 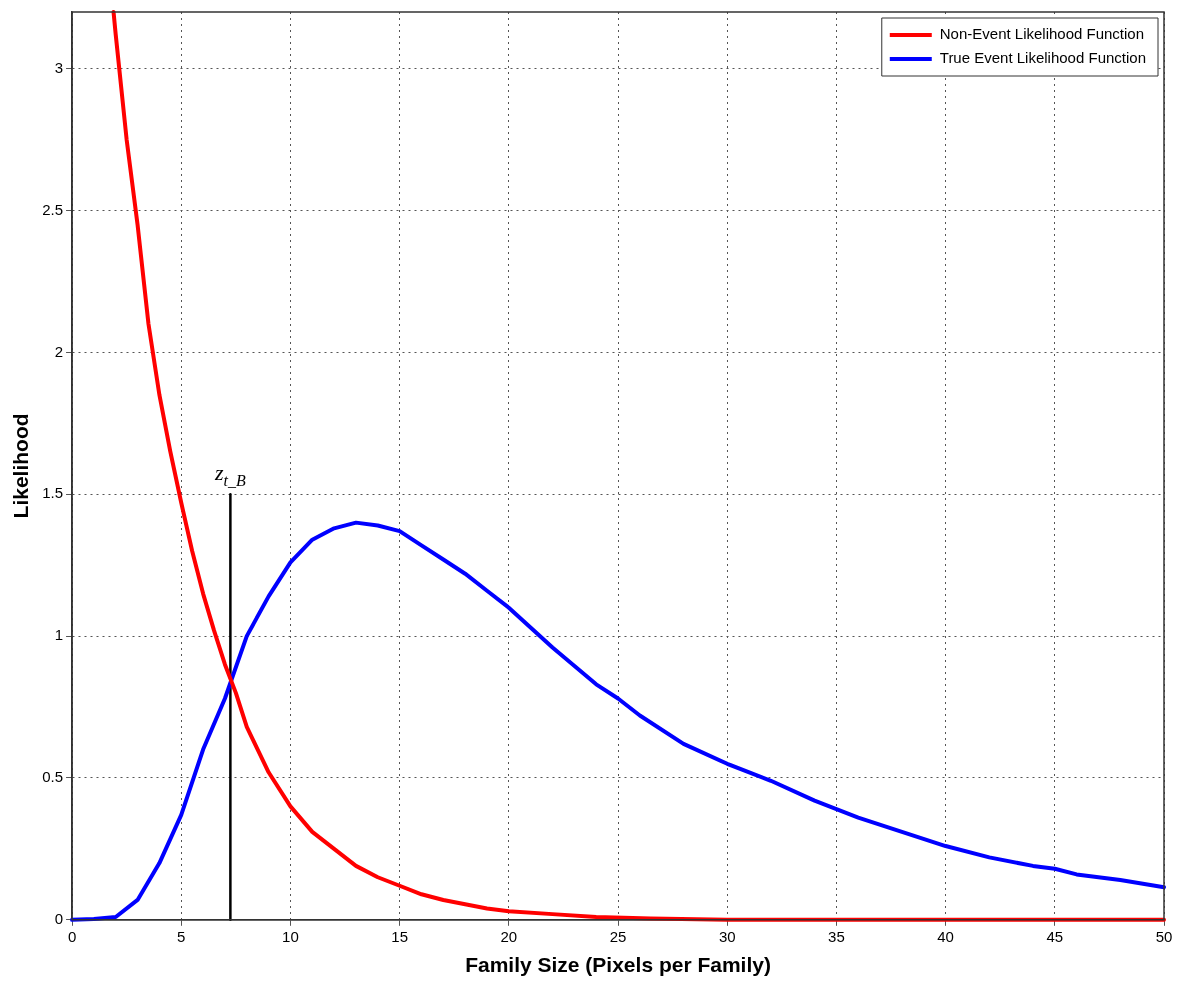 I want to click on x-tick-label: 35, so click(x=836, y=936).